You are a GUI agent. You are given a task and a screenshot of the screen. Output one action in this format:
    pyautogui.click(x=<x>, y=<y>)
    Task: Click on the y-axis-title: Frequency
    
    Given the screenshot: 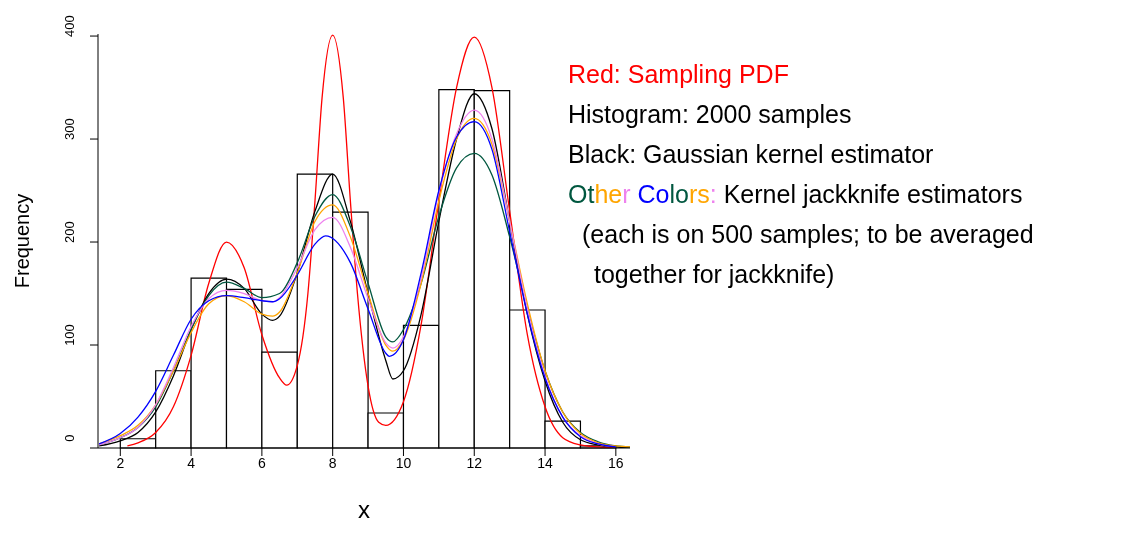 What is the action you would take?
    pyautogui.click(x=22, y=241)
    